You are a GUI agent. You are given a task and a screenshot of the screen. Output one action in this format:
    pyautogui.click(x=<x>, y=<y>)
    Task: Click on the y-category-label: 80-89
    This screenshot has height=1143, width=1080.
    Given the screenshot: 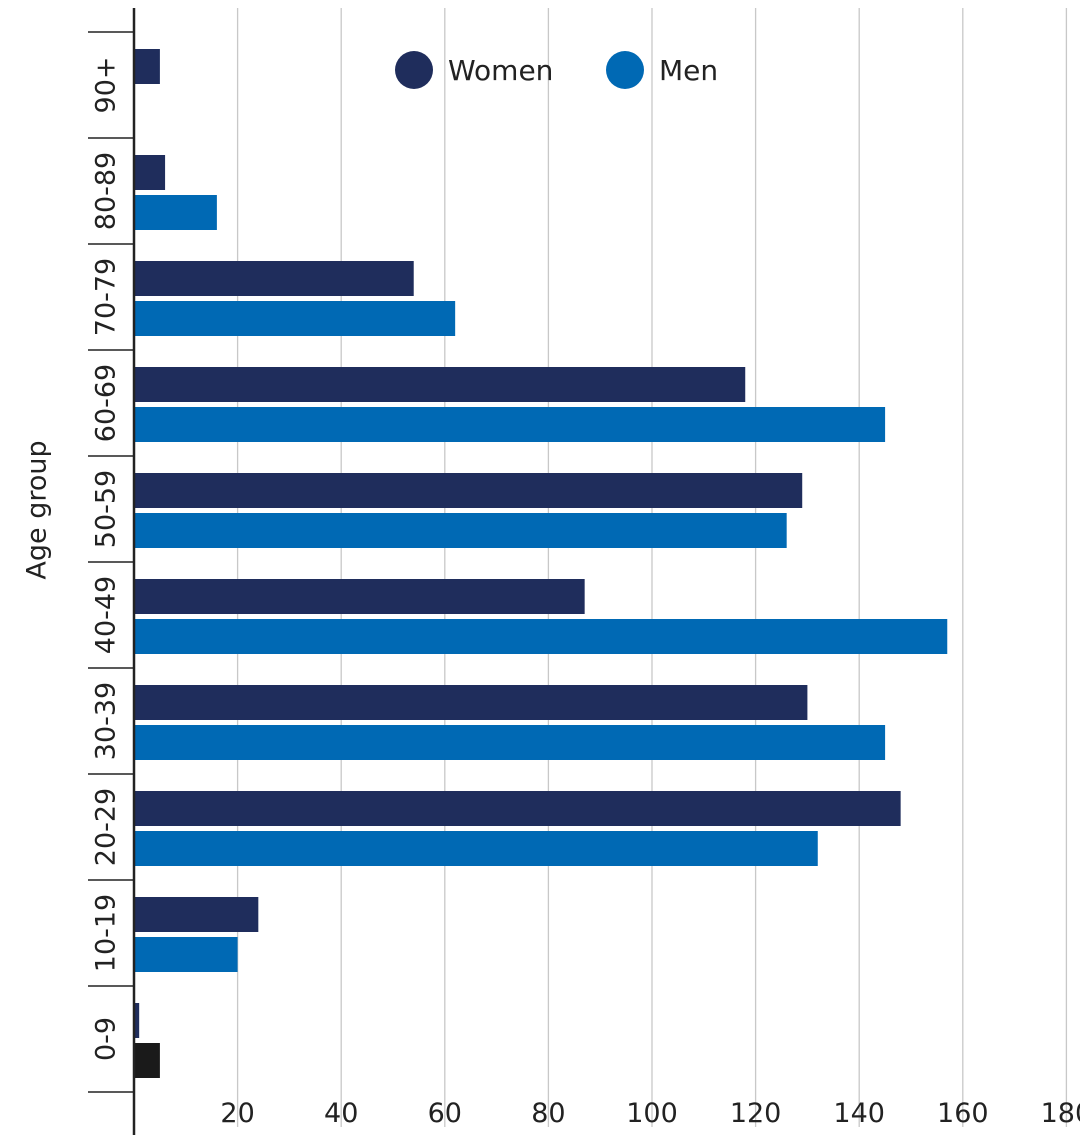 What is the action you would take?
    pyautogui.click(x=106, y=191)
    